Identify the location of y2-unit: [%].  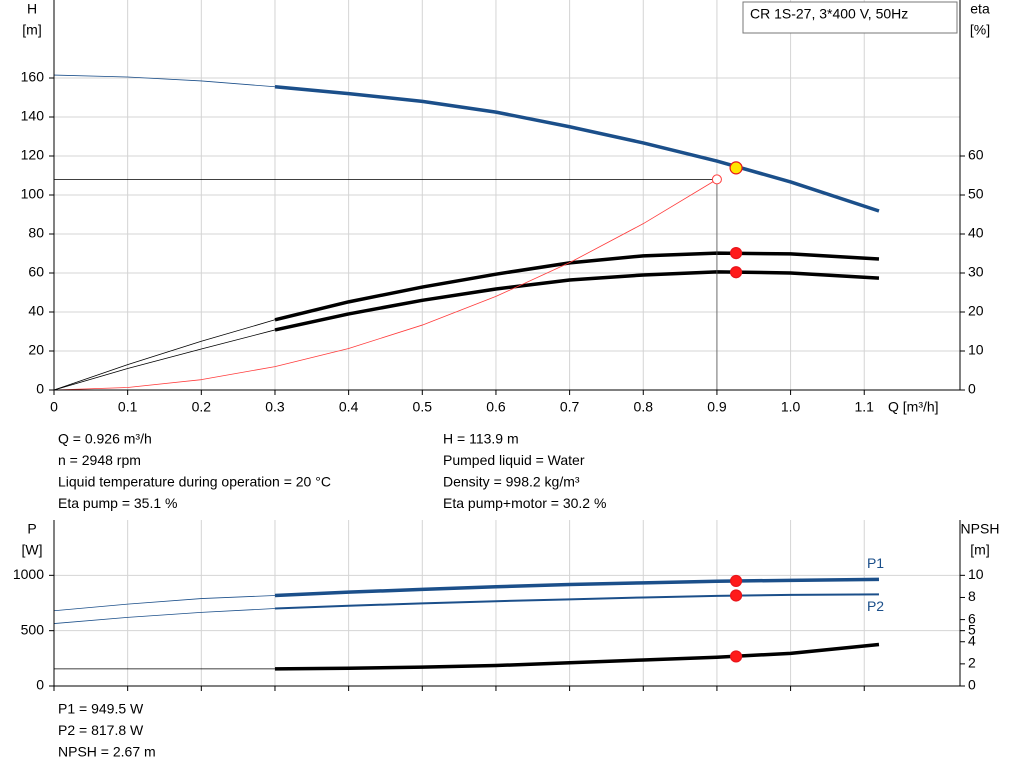
(980, 30).